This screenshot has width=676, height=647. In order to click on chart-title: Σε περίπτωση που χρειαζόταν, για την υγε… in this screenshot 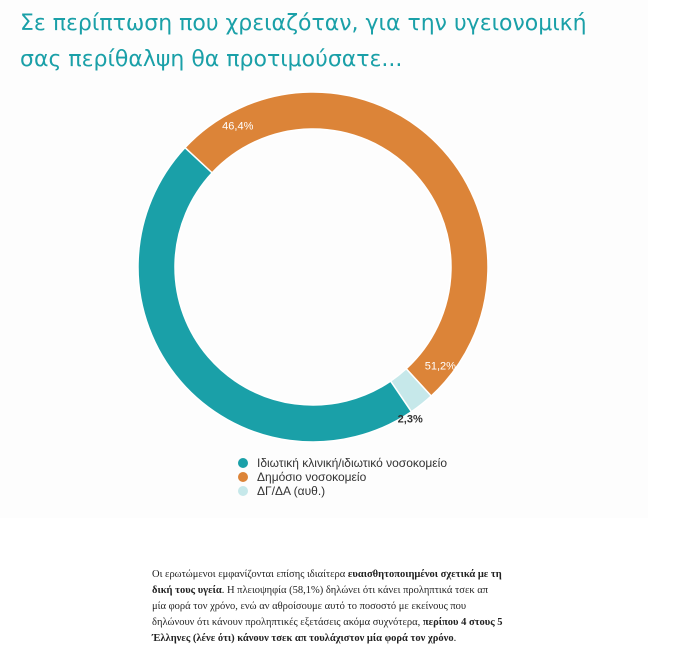, I will do `click(303, 41)`.